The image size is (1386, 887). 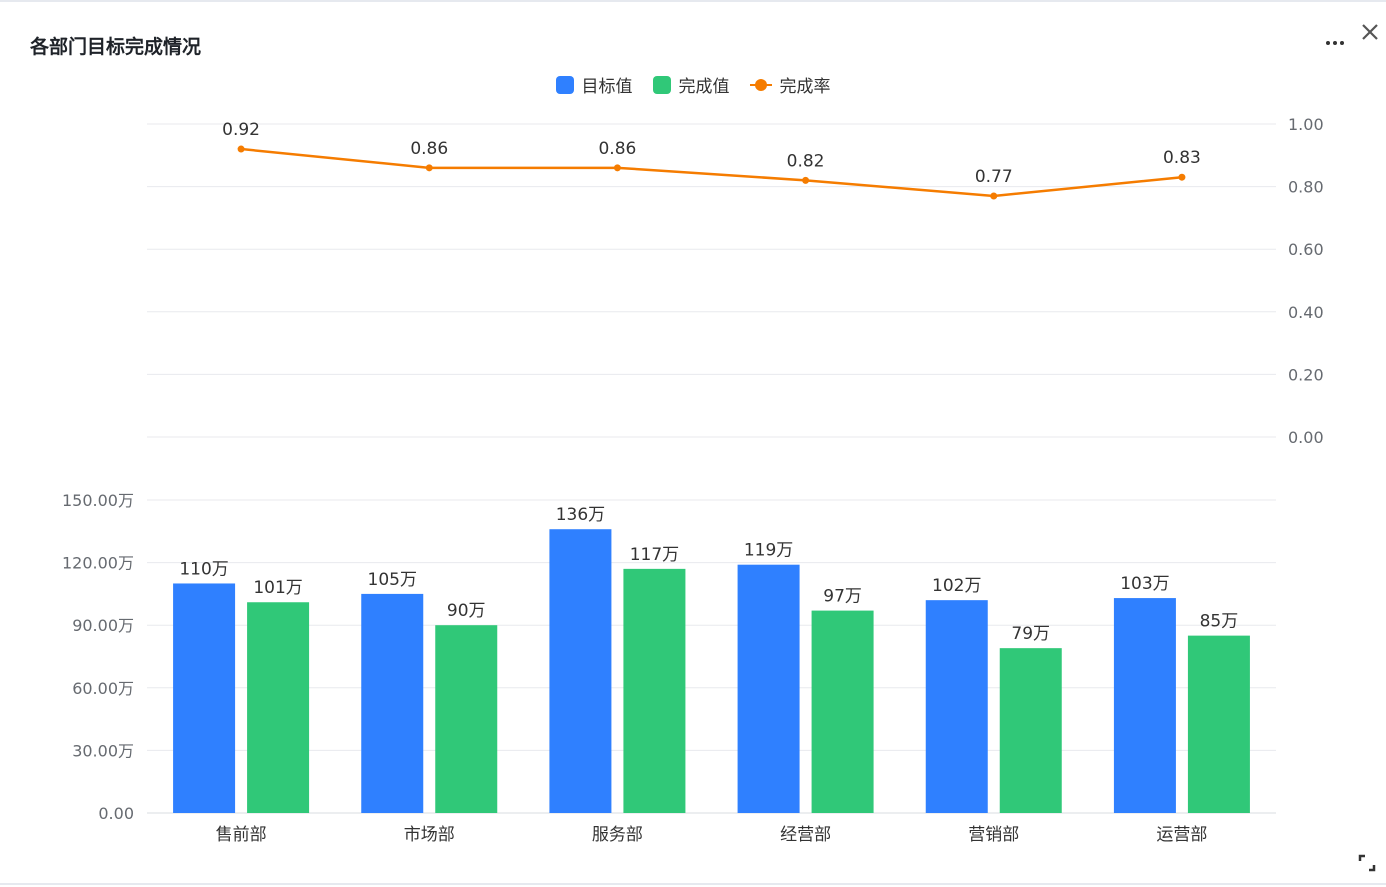 I want to click on legend-item-target: 目标值, so click(x=594, y=84).